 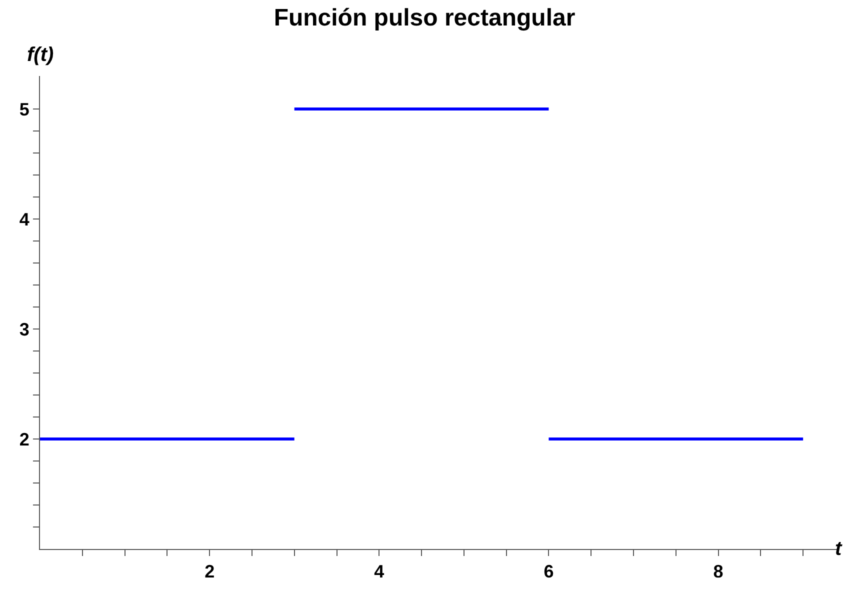 I want to click on x-tick-label: 2, so click(x=209, y=572).